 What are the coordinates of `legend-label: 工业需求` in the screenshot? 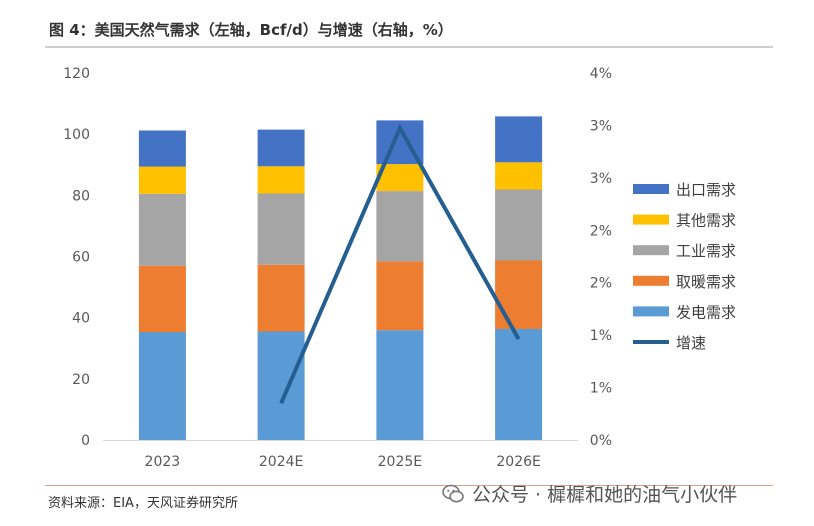 It's located at (706, 251).